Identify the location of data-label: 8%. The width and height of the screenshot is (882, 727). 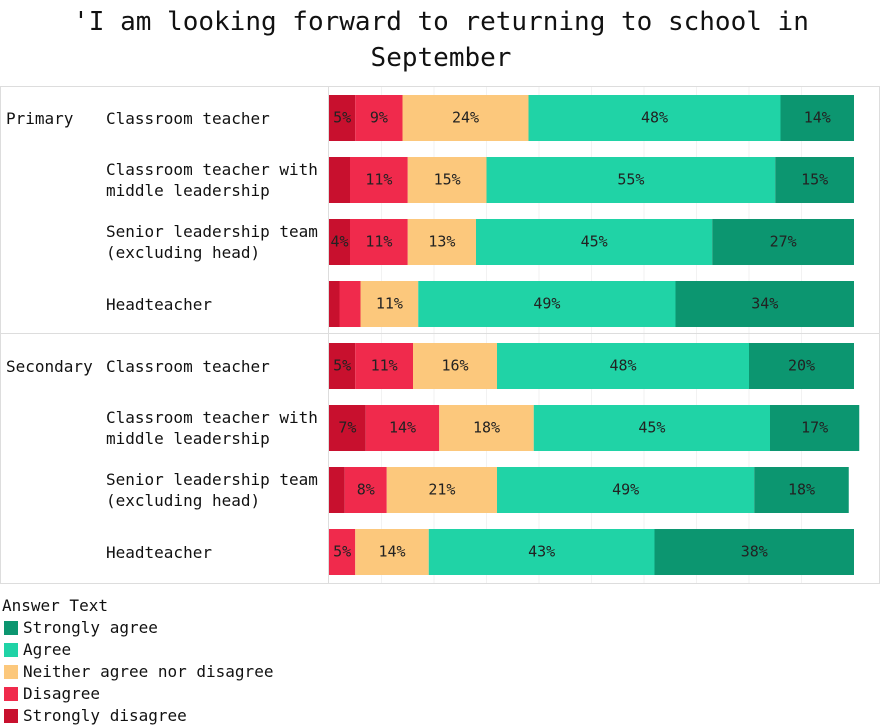
(366, 490).